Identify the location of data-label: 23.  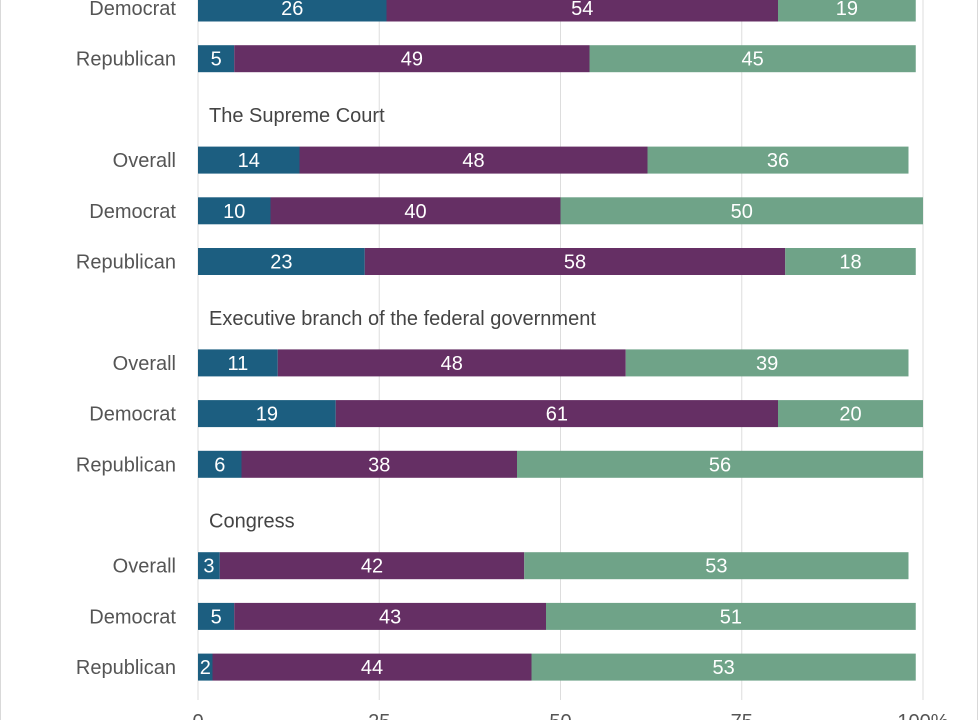
(281, 263).